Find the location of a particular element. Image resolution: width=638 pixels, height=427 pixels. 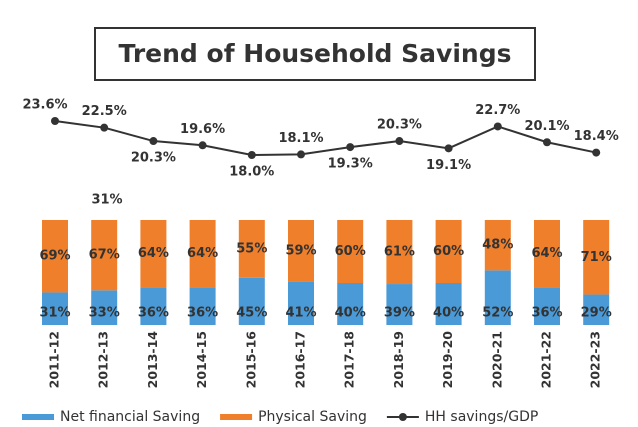

line-label: 19.3% is located at coordinates (350, 164).